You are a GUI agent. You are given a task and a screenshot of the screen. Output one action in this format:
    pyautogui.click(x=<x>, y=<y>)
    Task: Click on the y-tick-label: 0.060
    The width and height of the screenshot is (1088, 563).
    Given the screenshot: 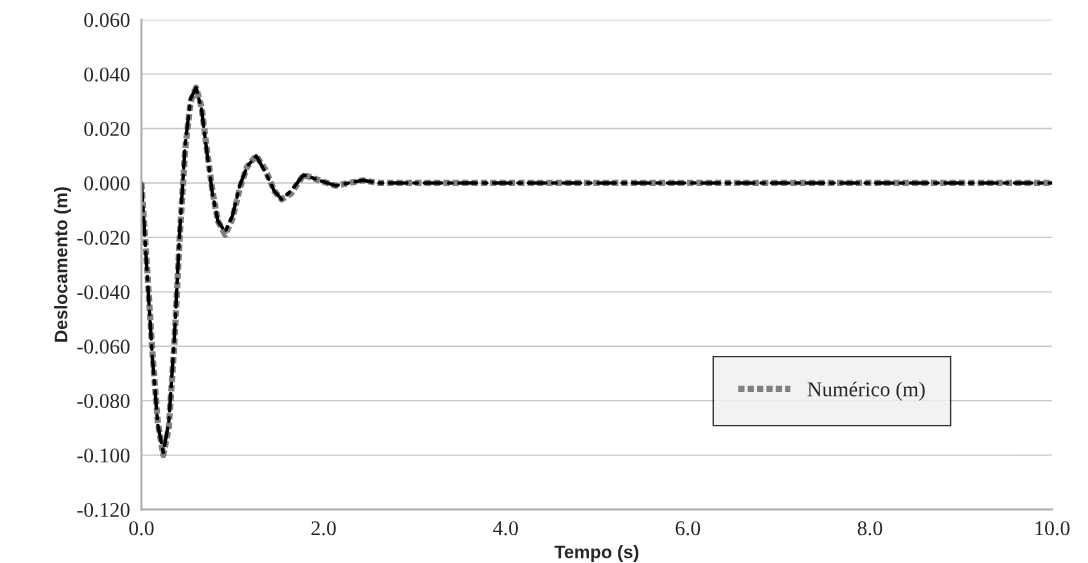 What is the action you would take?
    pyautogui.click(x=107, y=20)
    